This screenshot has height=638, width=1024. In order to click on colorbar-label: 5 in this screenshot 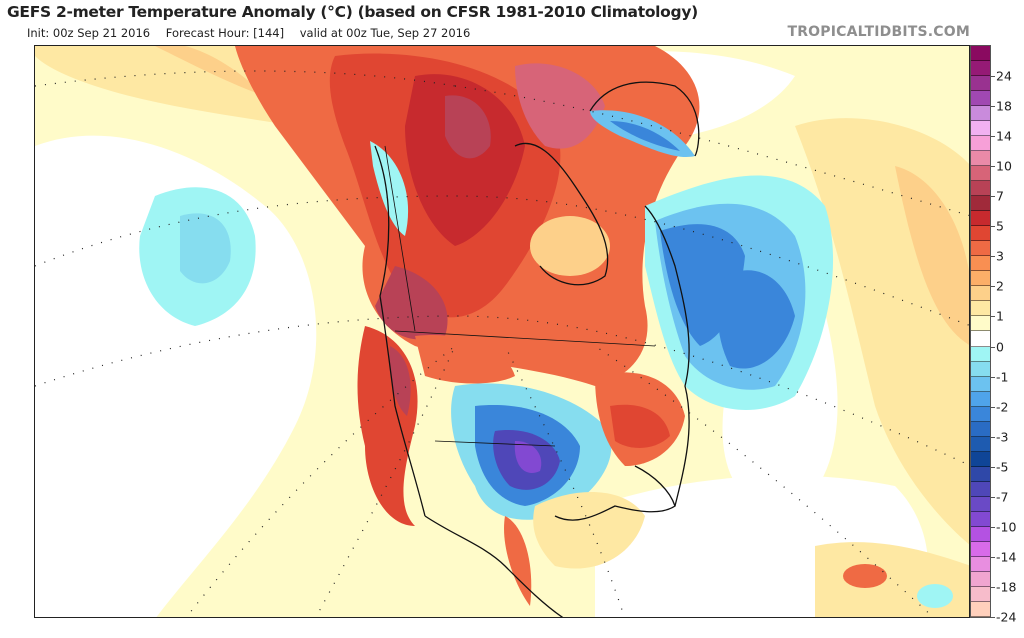, I will do `click(1000, 226)`.